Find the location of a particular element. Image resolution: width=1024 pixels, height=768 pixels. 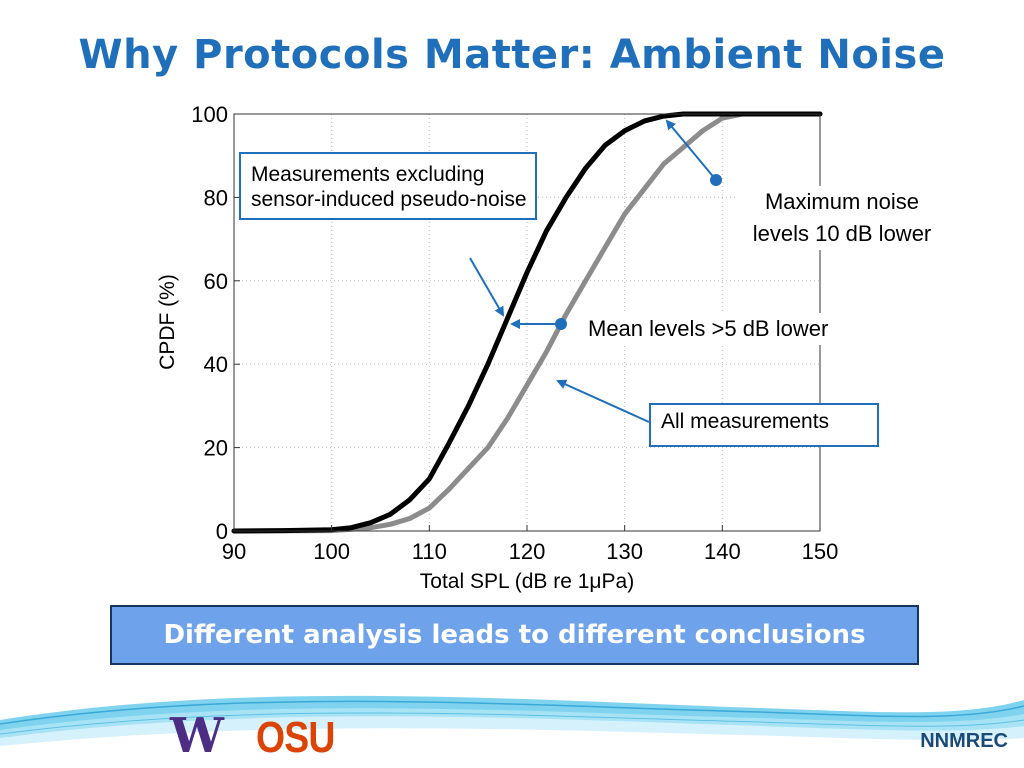

x-tick-label: 150 is located at coordinates (820, 551).